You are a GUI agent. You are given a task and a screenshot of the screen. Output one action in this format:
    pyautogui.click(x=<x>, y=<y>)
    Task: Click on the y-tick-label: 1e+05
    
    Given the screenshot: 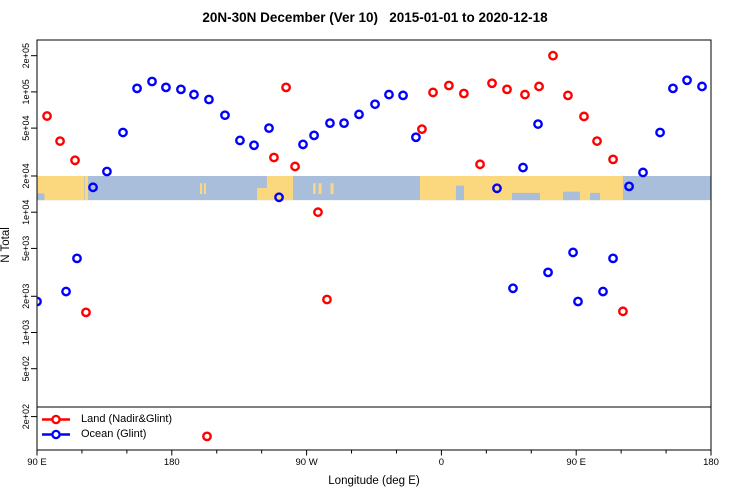 What is the action you would take?
    pyautogui.click(x=26, y=91)
    